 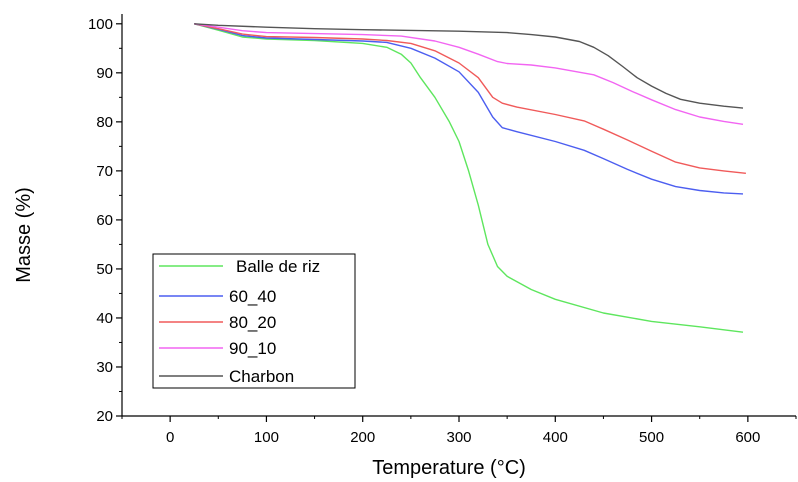 What do you see at coordinates (104, 73) in the screenshot?
I see `y-tick-label: 90` at bounding box center [104, 73].